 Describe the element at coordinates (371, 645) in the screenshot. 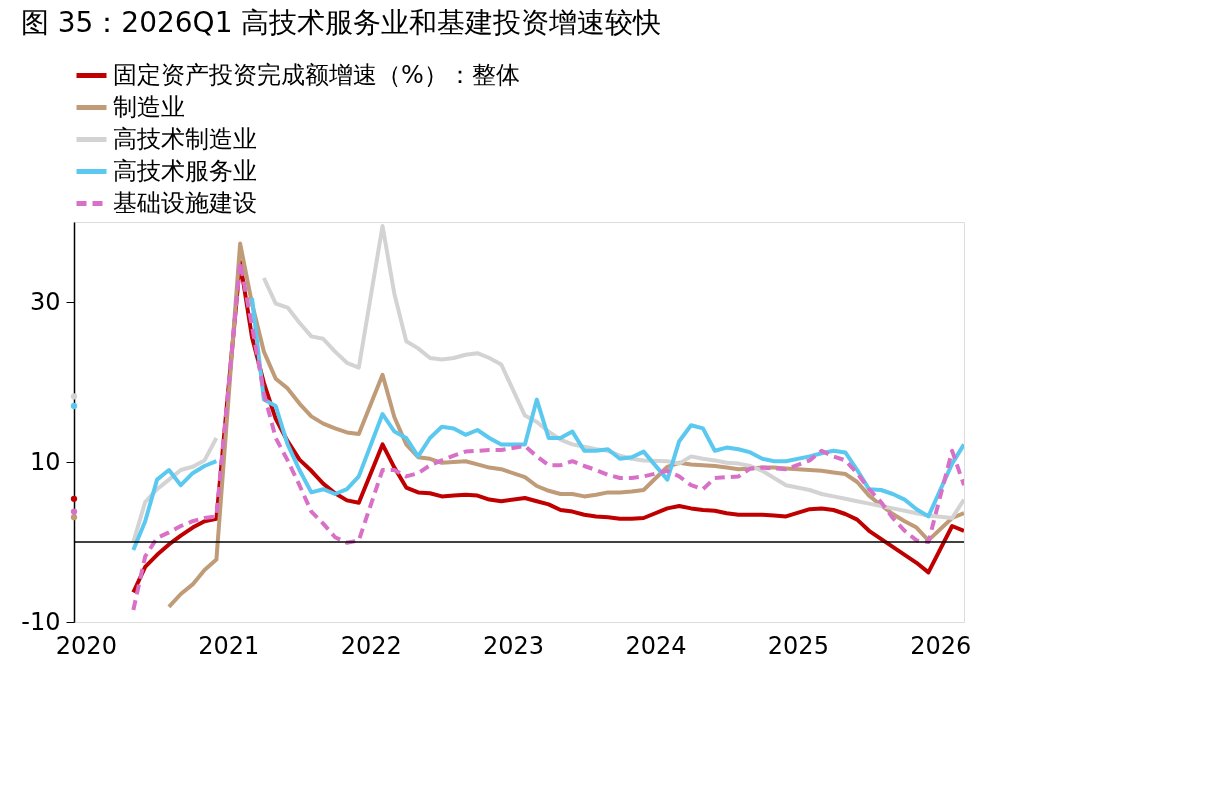

I see `x-tick-label: 2022` at that location.